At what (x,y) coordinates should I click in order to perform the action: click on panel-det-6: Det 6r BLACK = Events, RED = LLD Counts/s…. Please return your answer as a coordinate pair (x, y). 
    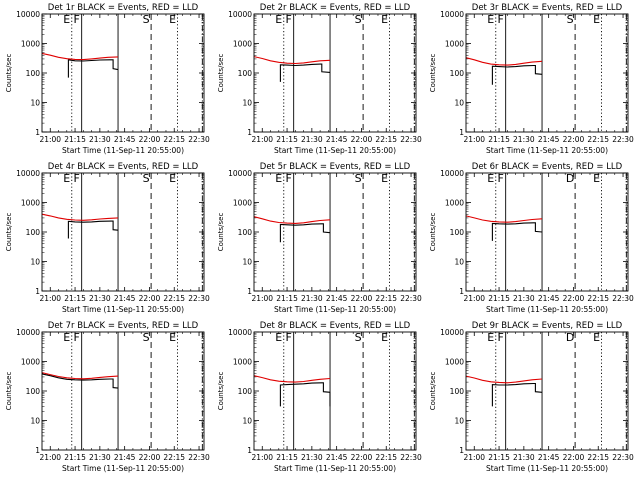
    Looking at the image, I should click on (531, 238).